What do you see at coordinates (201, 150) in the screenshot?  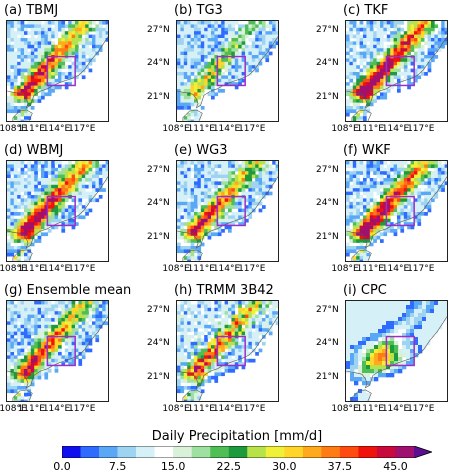 I see `panel-title: (e) WG3` at bounding box center [201, 150].